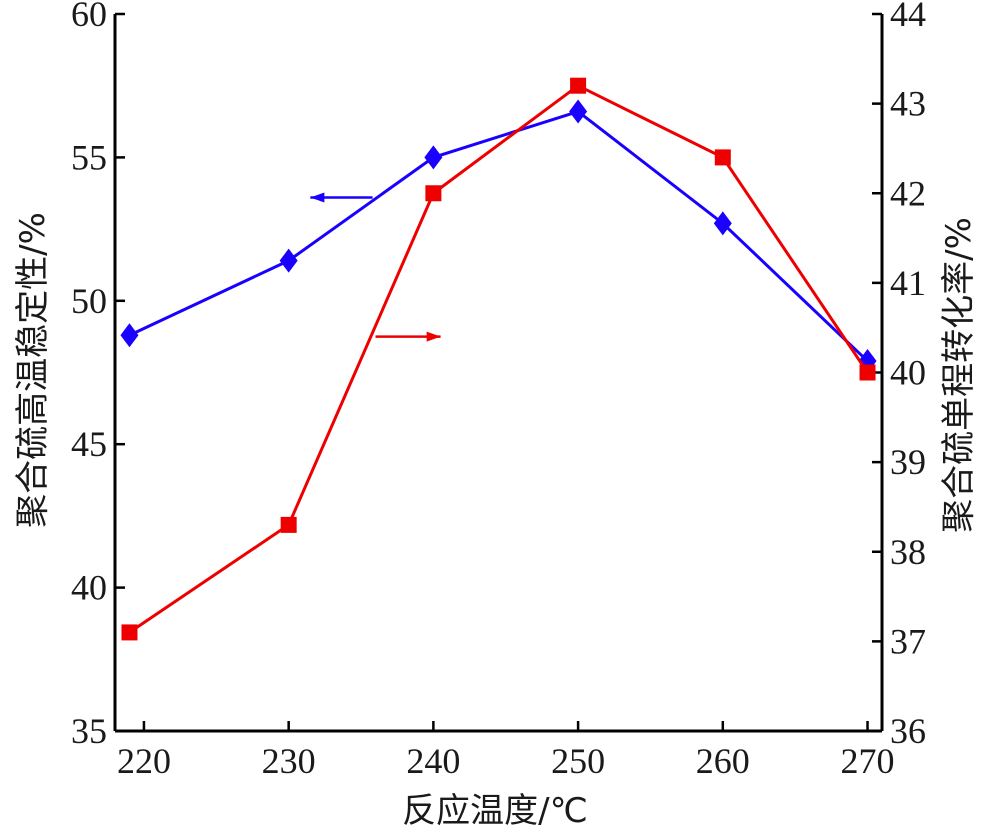 This screenshot has width=1000, height=833. I want to click on x-tick-label: 240, so click(433, 761).